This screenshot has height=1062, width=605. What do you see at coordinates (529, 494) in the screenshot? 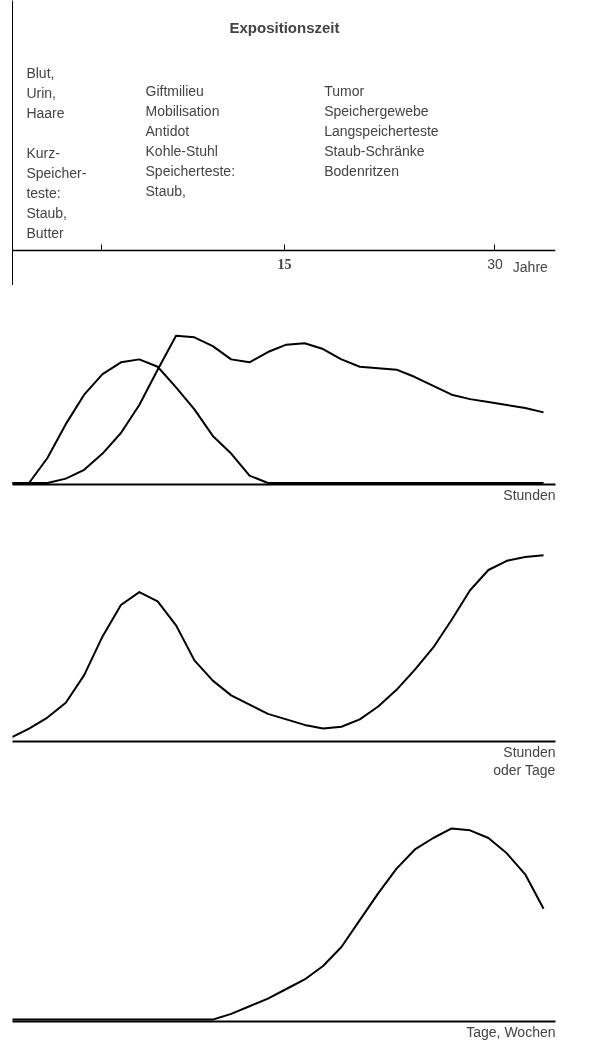
I see `x-axis-title: Stunden` at bounding box center [529, 494].